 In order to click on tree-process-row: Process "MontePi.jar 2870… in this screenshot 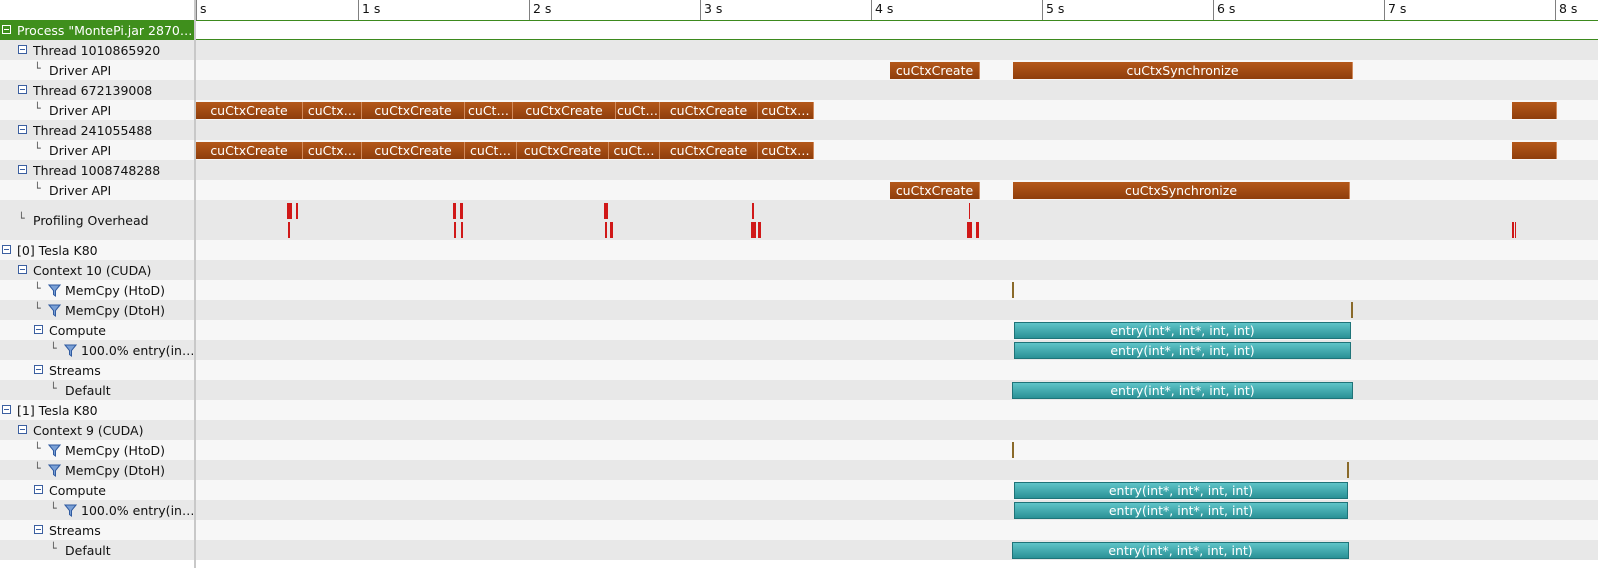, I will do `click(97, 30)`.